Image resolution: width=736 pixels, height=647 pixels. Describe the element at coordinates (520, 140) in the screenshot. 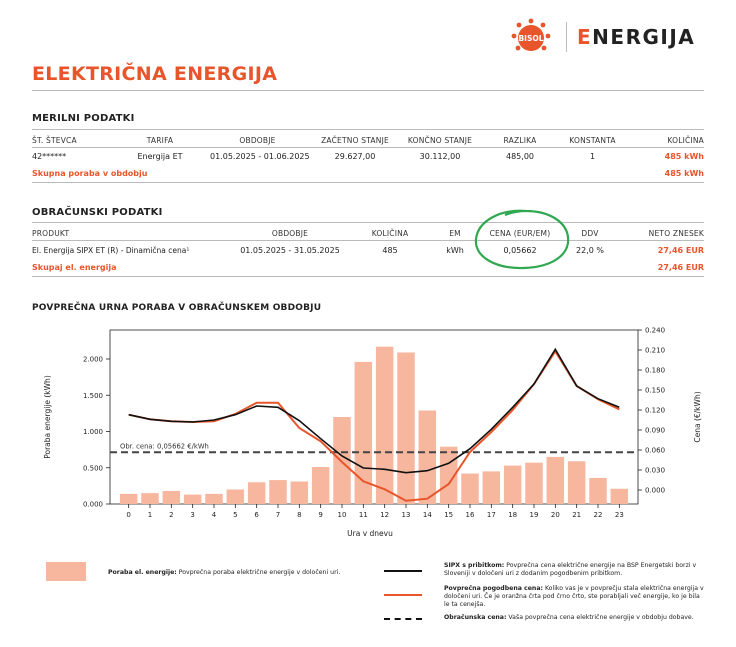

I see `meter-header-diff: RAZLIKA` at that location.